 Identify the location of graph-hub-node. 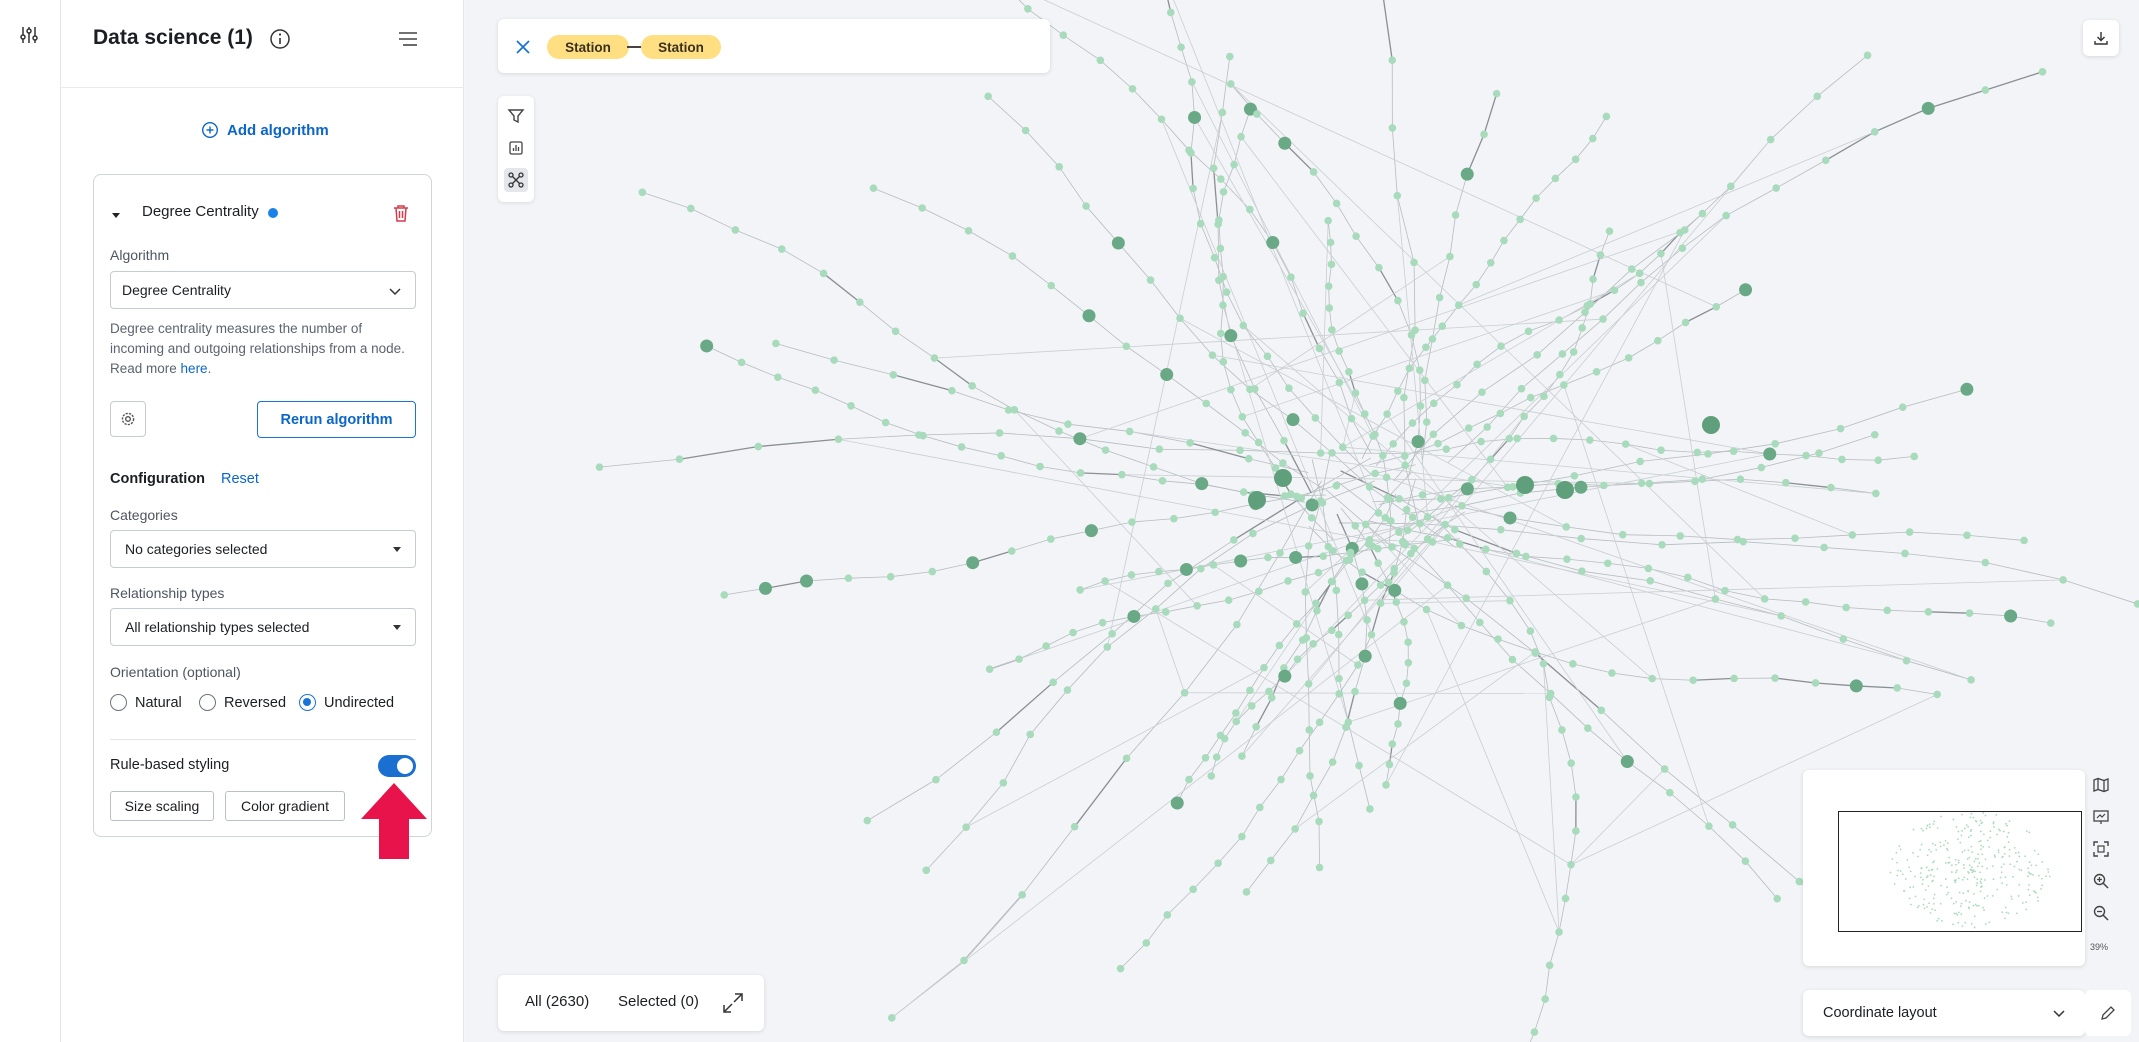
(1565, 490).